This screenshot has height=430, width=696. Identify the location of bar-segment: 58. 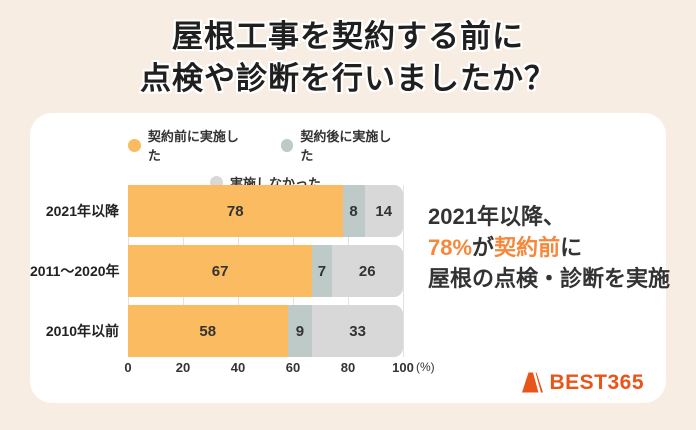
(208, 331).